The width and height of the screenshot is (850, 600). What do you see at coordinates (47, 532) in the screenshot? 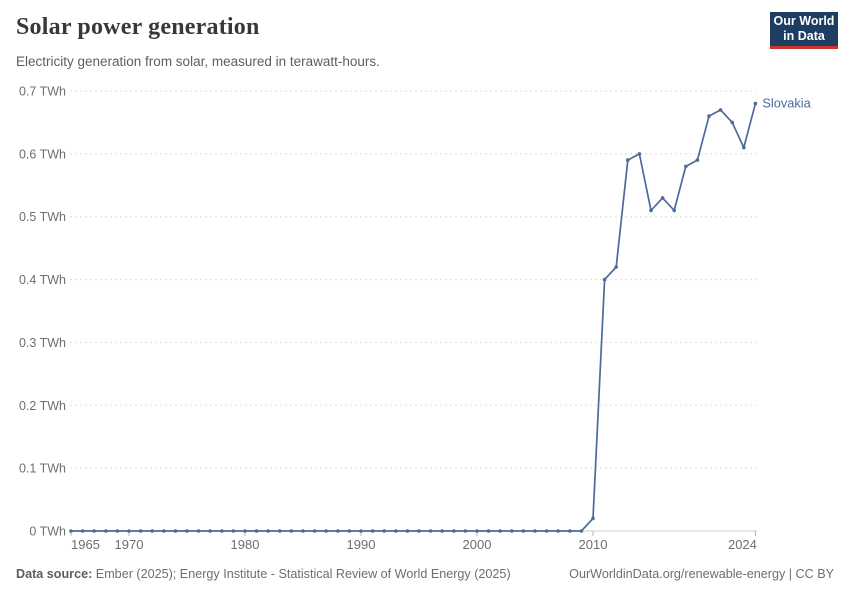
I see `y-tick-label: 0 TWh` at bounding box center [47, 532].